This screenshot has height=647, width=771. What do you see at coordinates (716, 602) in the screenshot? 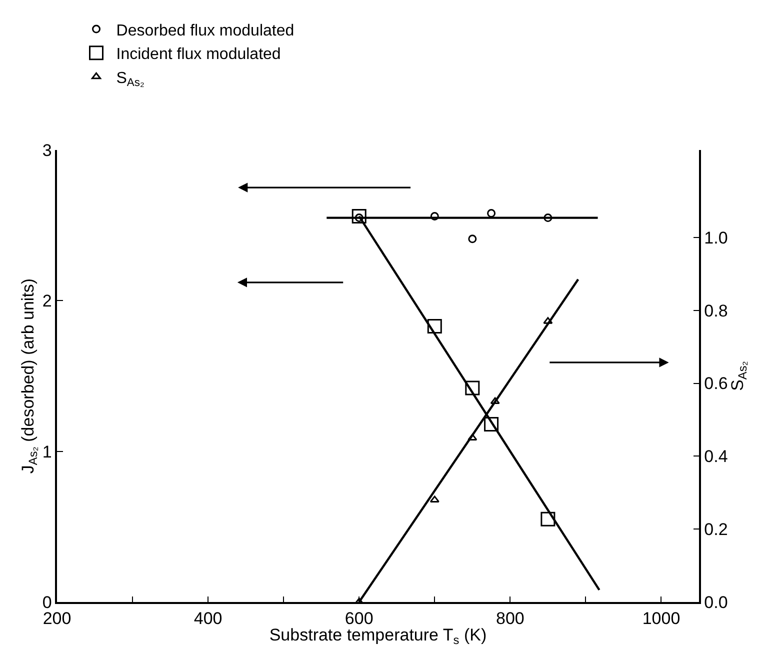
I see `y2-tick-label: 0.0` at bounding box center [716, 602].